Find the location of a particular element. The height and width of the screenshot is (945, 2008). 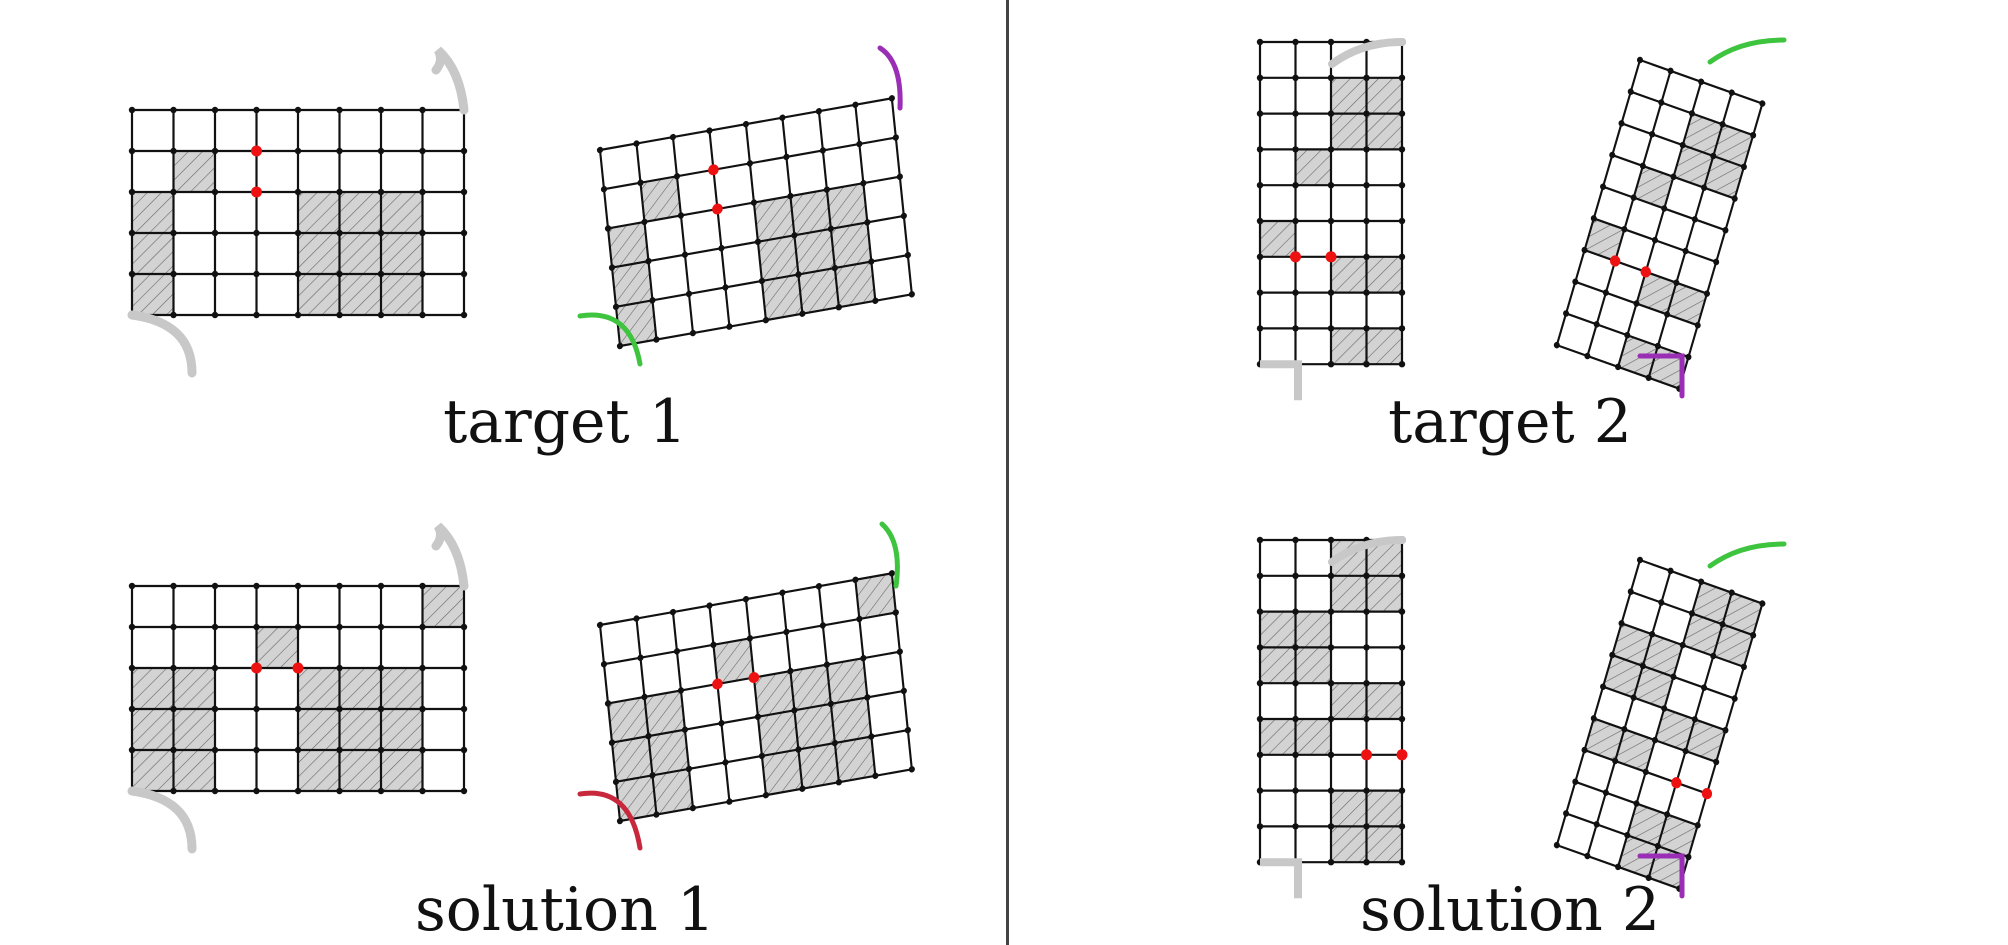

caption-target-1: target 1 is located at coordinates (565, 422).